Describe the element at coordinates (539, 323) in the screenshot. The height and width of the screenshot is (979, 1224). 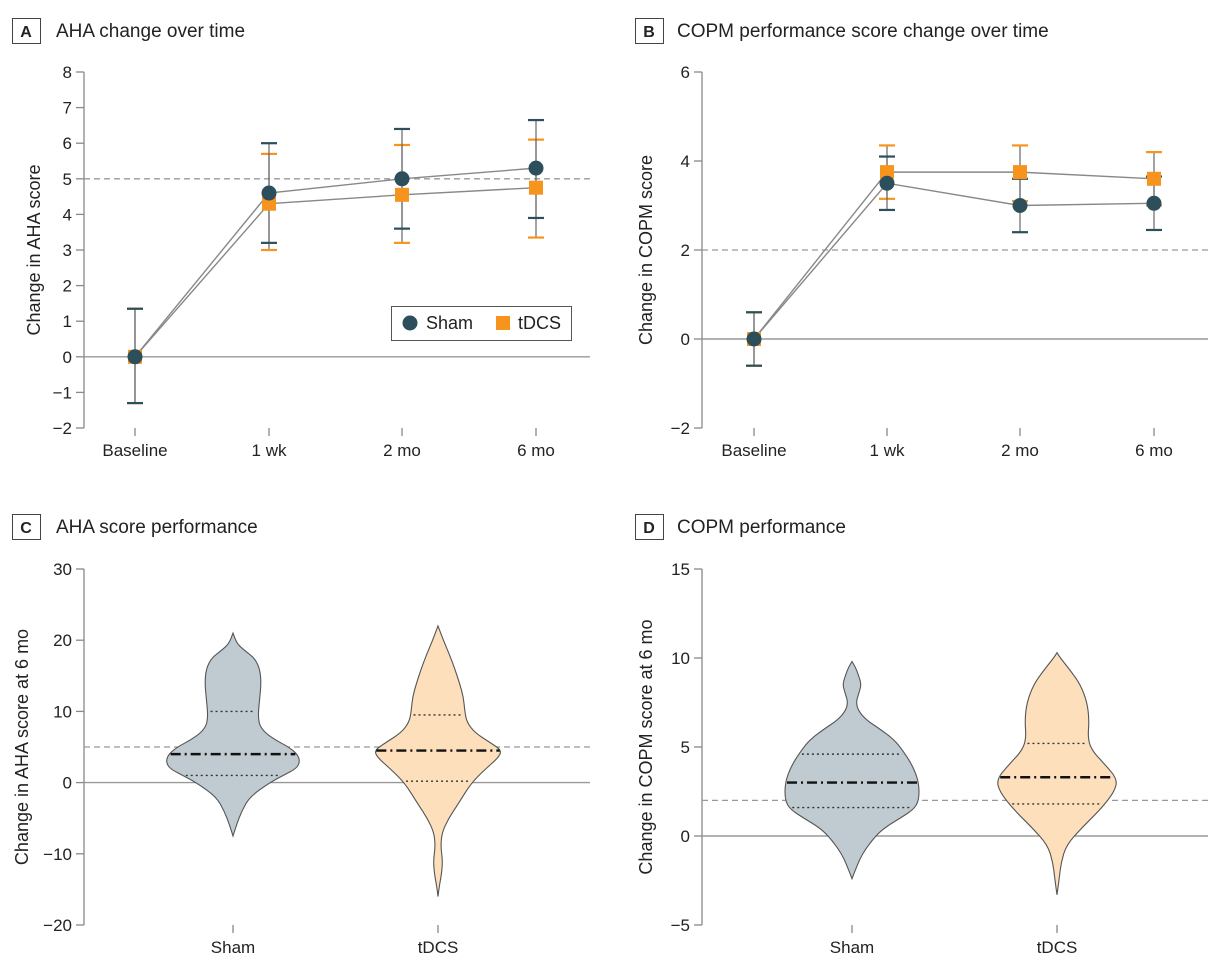
I see `legend-label-tdcs: tDCS` at that location.